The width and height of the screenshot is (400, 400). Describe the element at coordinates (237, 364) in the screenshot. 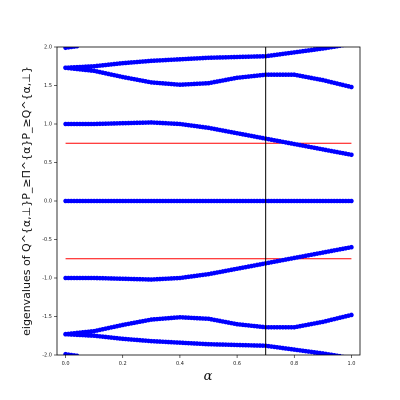

I see `x-tick-label-3: 0.6` at that location.